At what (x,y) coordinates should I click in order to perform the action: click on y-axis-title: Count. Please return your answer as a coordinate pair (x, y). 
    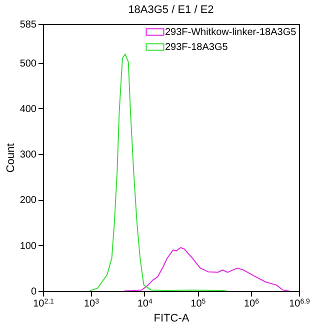
    Looking at the image, I should click on (10, 158).